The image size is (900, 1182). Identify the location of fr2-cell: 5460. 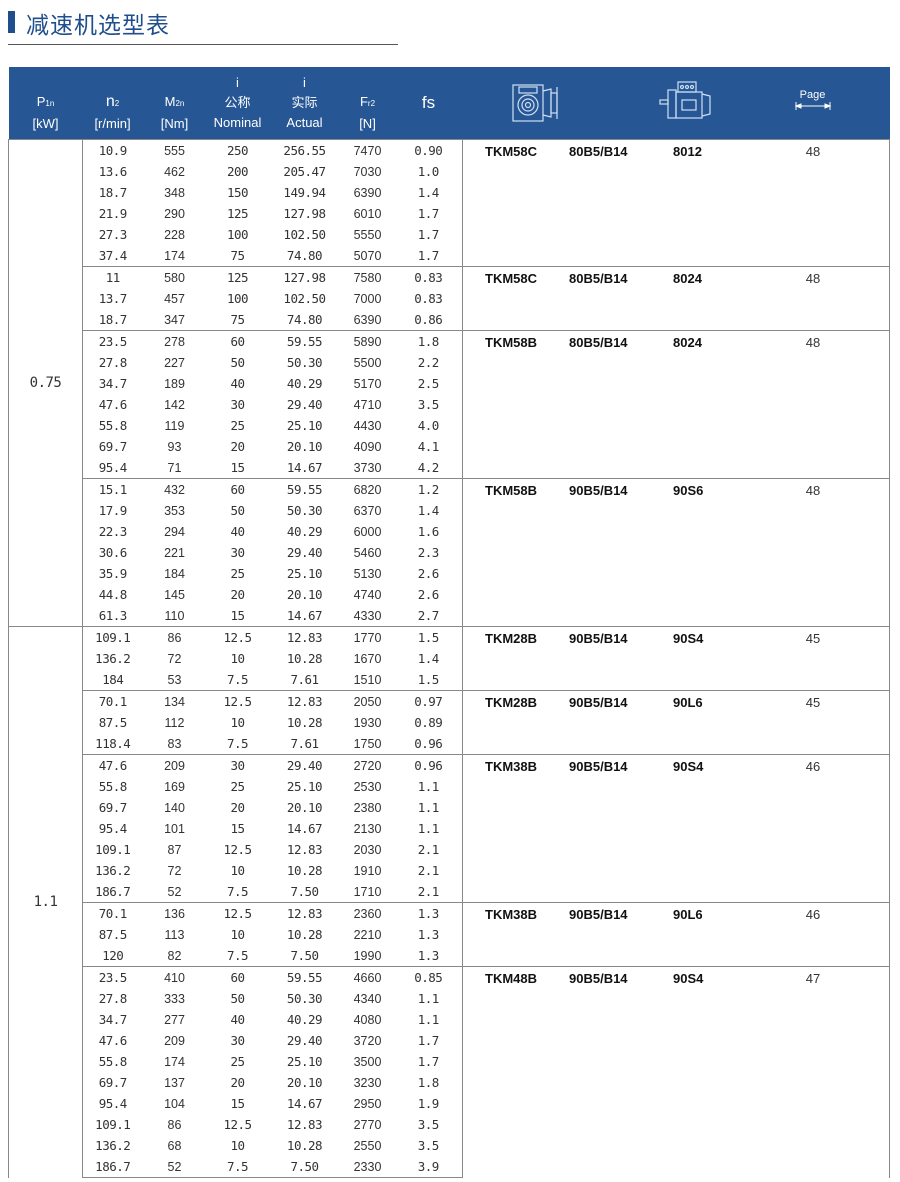
(367, 552).